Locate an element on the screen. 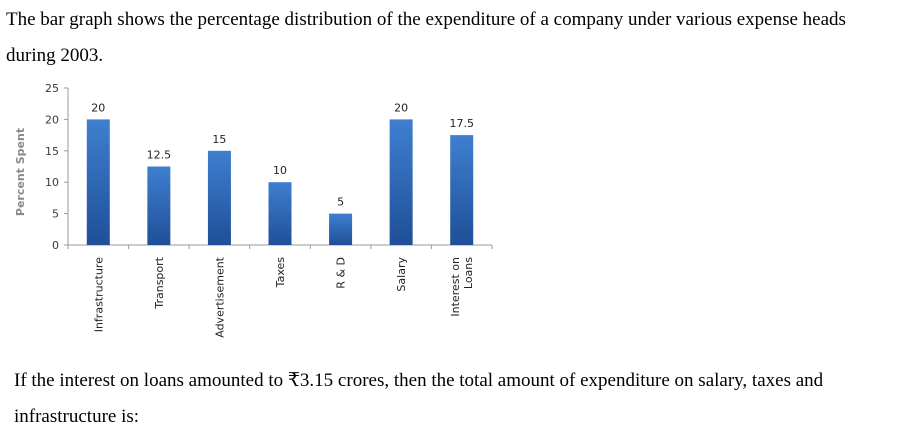 Image resolution: width=900 pixels, height=435 pixels. x-tick-label: Infrastructure is located at coordinates (98, 295).